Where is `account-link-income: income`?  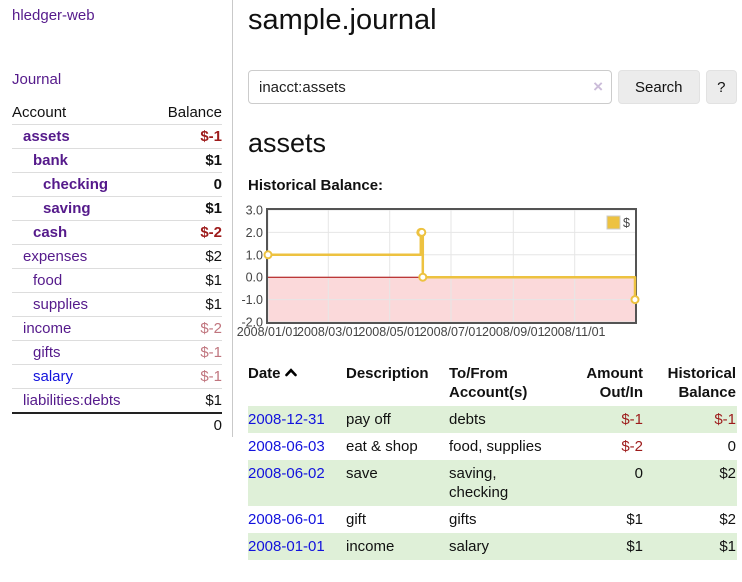 account-link-income: income is located at coordinates (47, 328).